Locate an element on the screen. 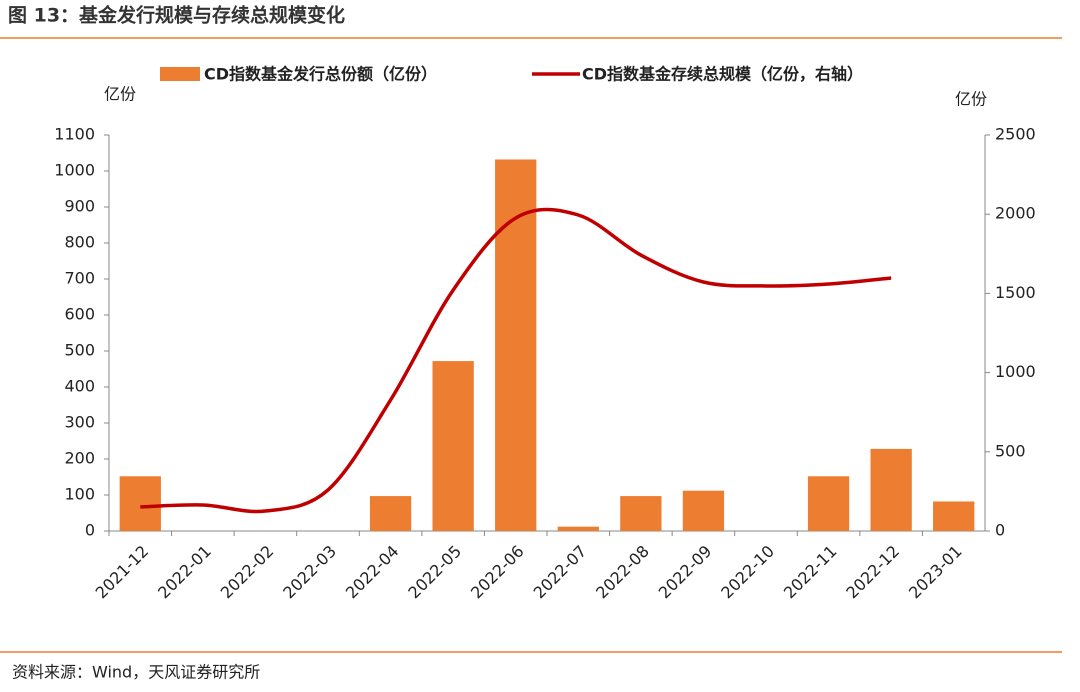 The width and height of the screenshot is (1080, 692). legend-label: CD指数基金发行总份额（亿份） is located at coordinates (320, 74).